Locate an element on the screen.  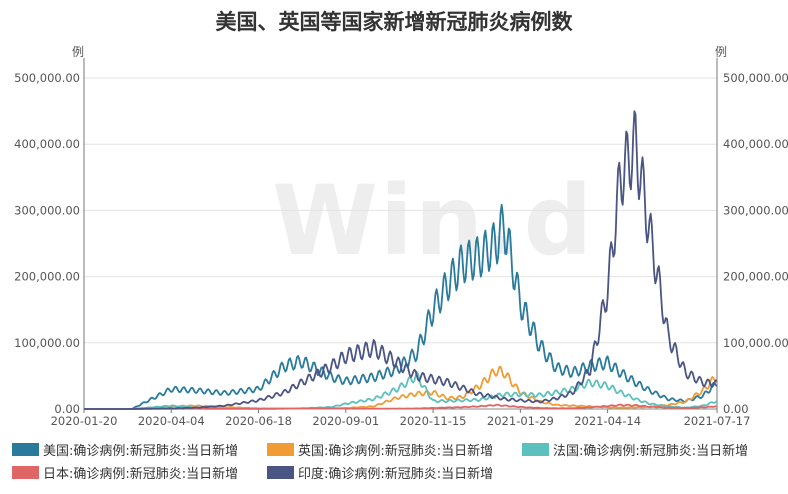
legend-label: 法国:确诊病例:新冠肺炎:当日新增 is located at coordinates (651, 451).